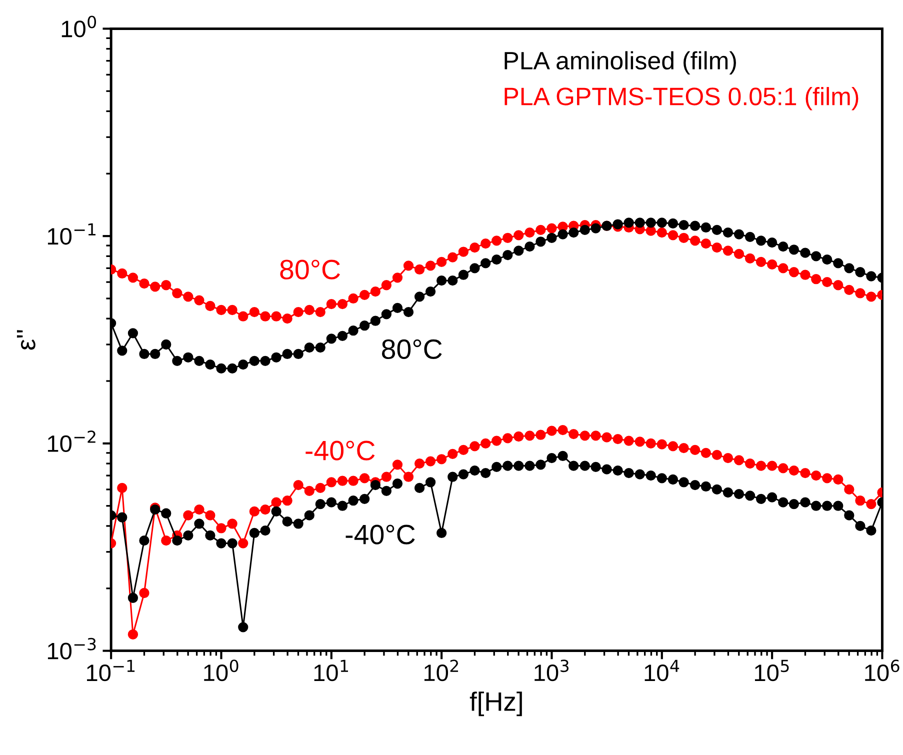 The width and height of the screenshot is (903, 755). I want to click on y-tick-label: 10$^{−2}$, so click(72, 441).